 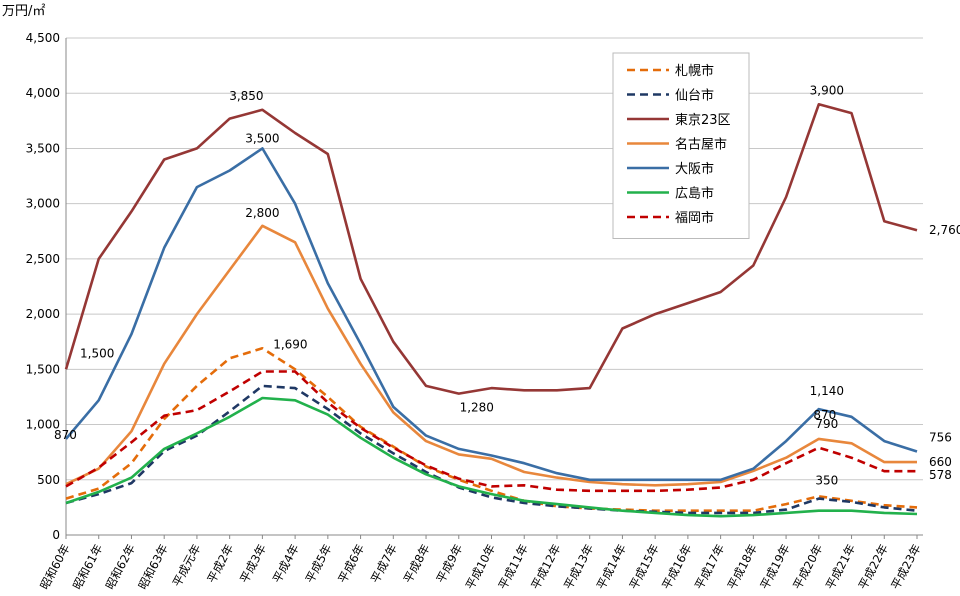 What do you see at coordinates (477, 408) in the screenshot?
I see `data-label: 1,280` at bounding box center [477, 408].